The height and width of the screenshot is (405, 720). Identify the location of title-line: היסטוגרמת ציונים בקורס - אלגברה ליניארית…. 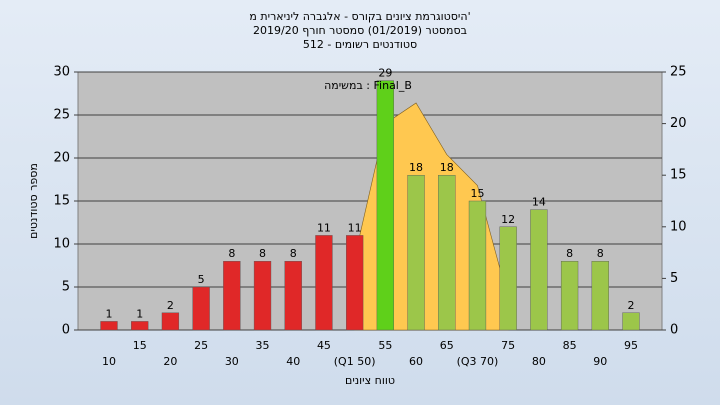
(359, 16).